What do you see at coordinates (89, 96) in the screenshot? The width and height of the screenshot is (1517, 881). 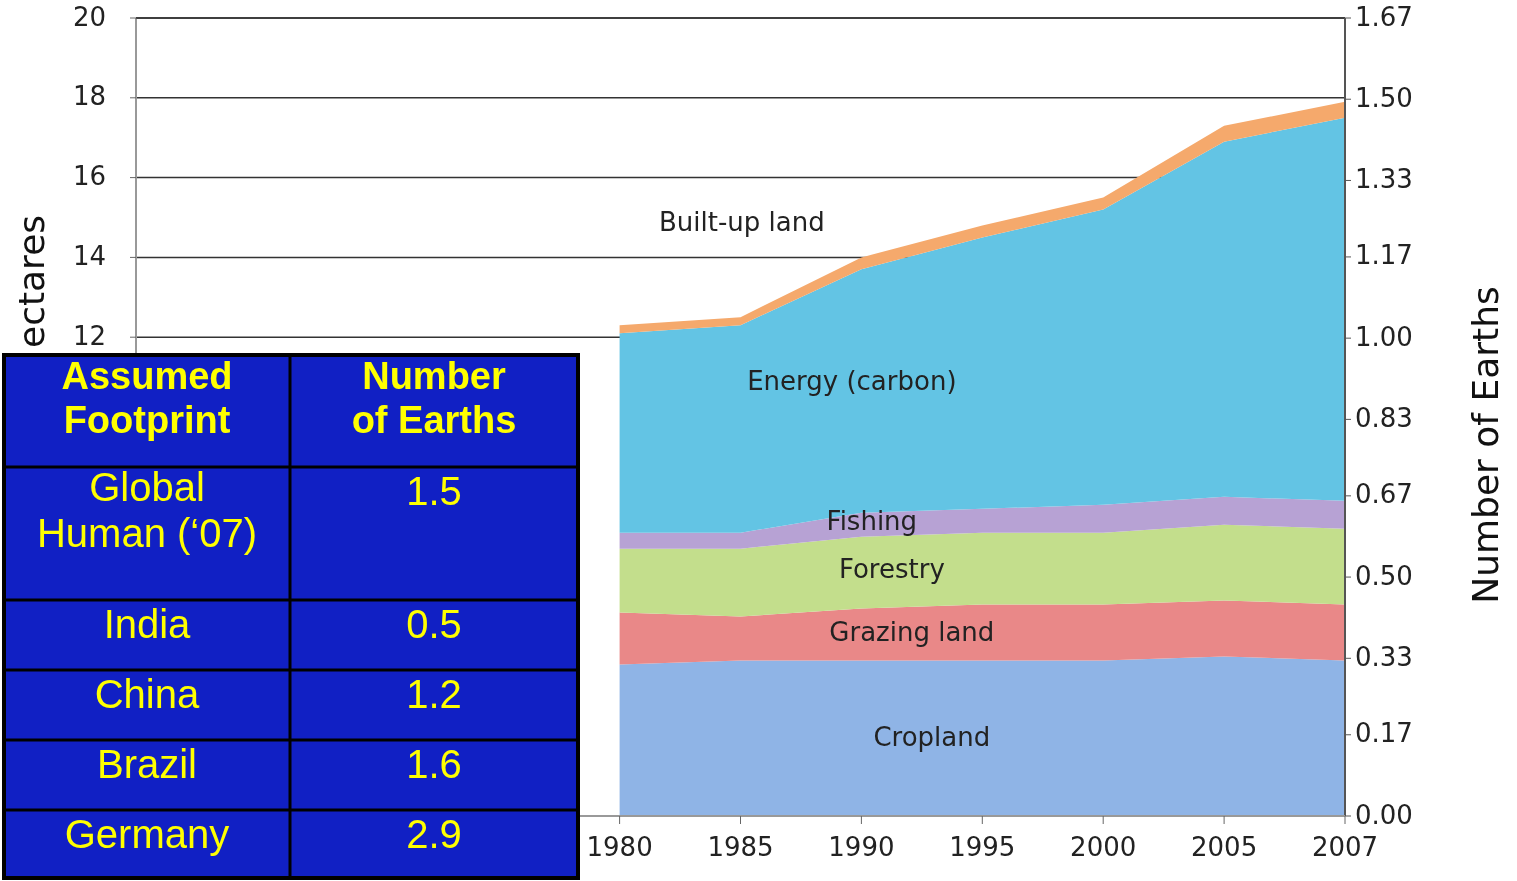 I see `y-tick-label: 18` at bounding box center [89, 96].